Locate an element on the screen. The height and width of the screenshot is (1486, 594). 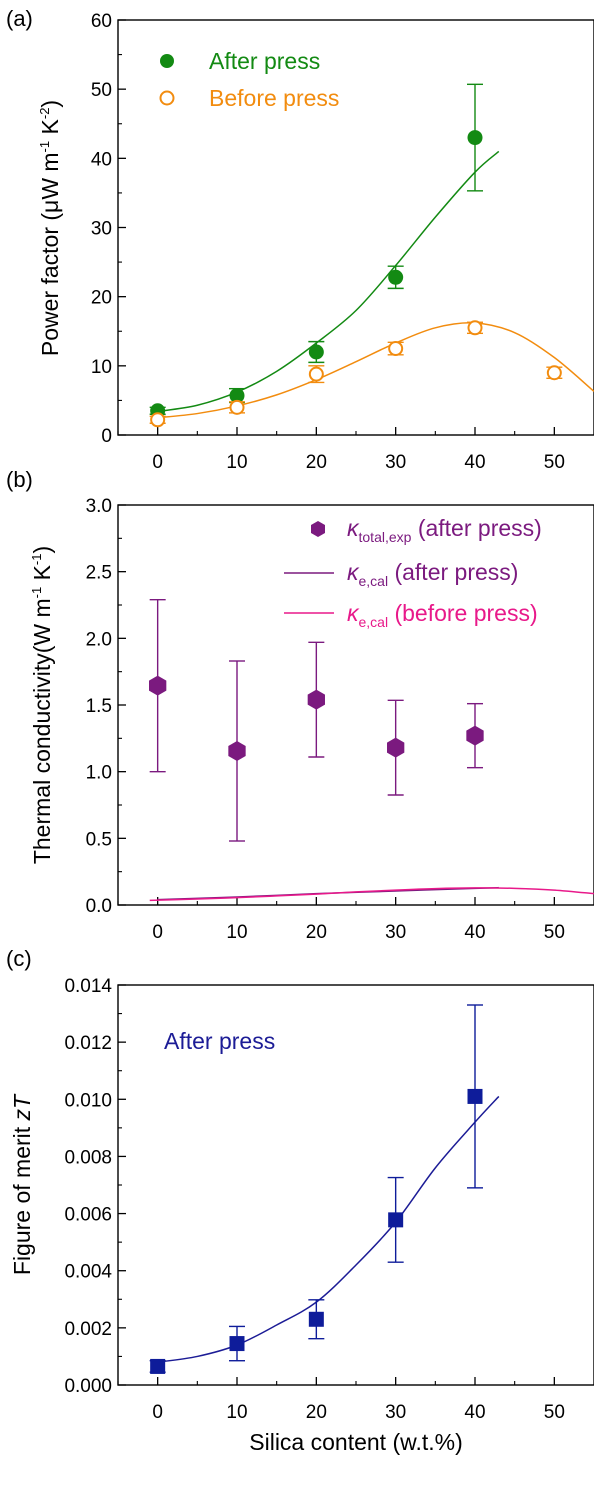
y-tick-label: 60 is located at coordinates (101, 21).